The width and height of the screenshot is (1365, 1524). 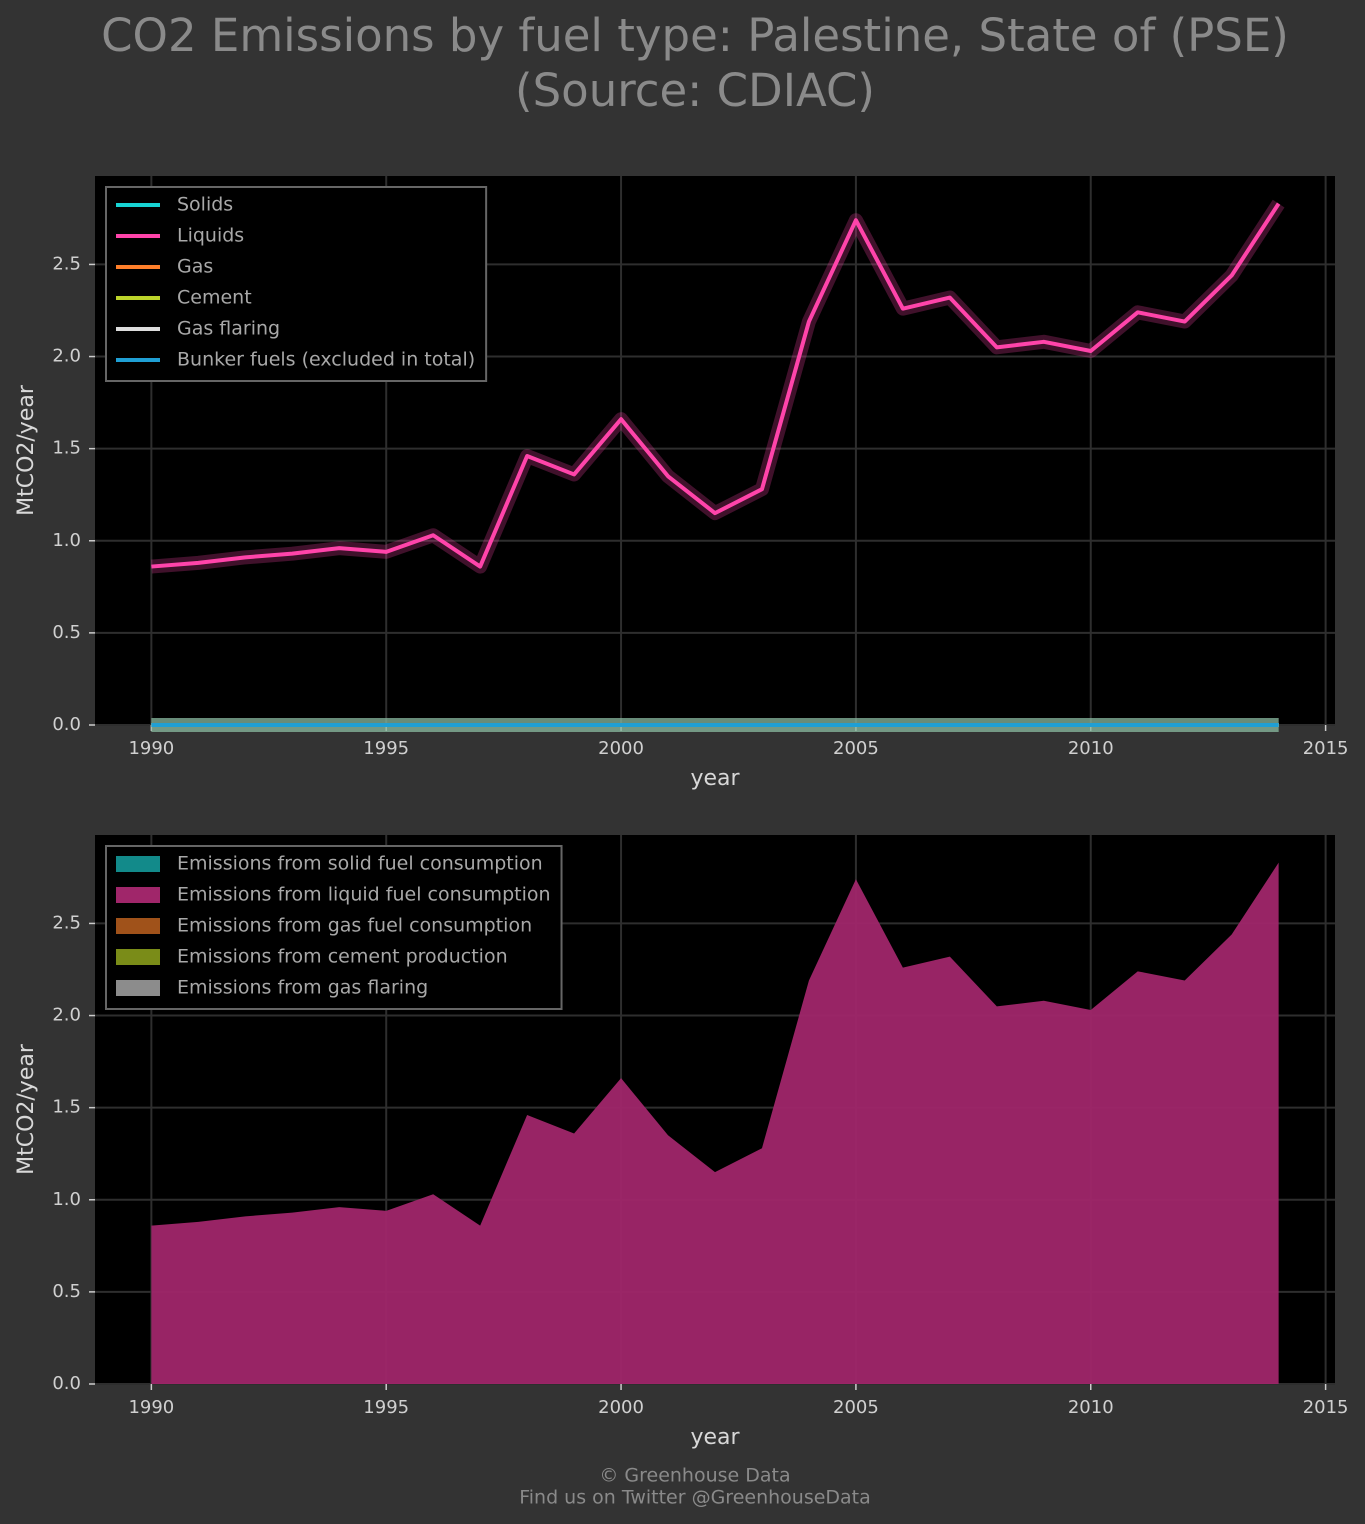 What do you see at coordinates (326, 360) in the screenshot?
I see `legend-label: Bunker fuels (excluded in total)` at bounding box center [326, 360].